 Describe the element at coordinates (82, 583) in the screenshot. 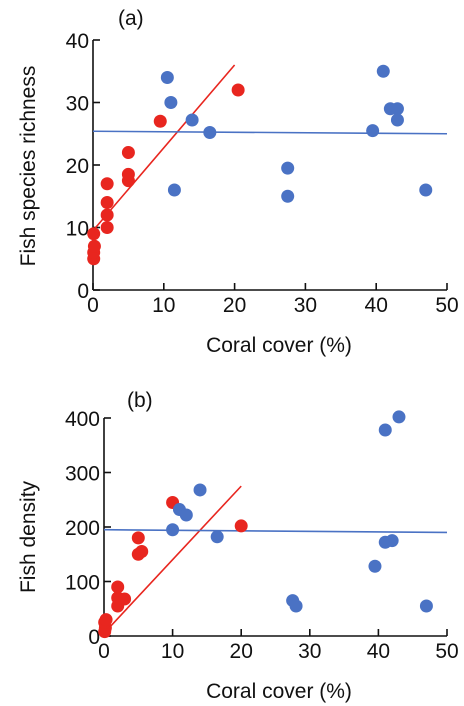

I see `panel-b-y-tick-label: 100` at that location.